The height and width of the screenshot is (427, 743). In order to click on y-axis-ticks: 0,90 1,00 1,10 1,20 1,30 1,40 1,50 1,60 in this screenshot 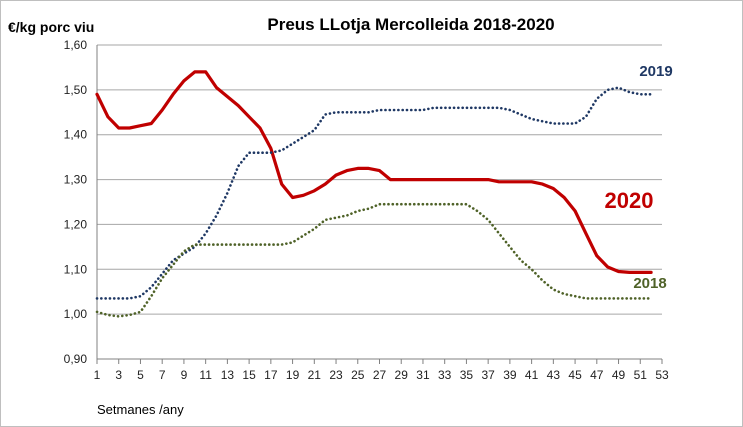, I will do `click(76, 202)`.